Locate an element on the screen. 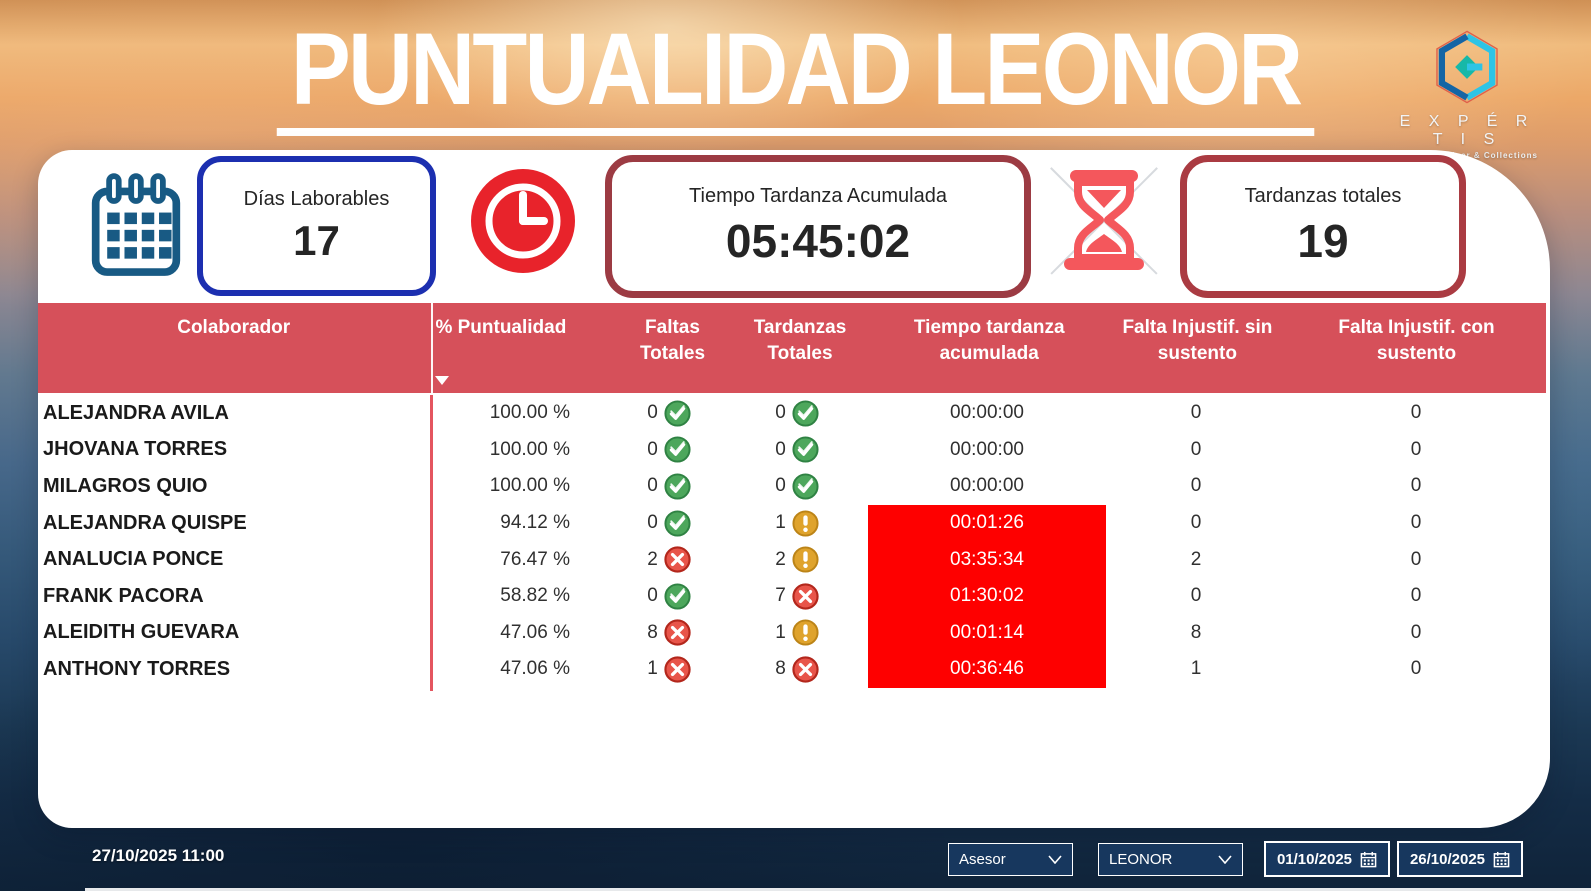  tardanzas-cell: 8 is located at coordinates (797, 669).